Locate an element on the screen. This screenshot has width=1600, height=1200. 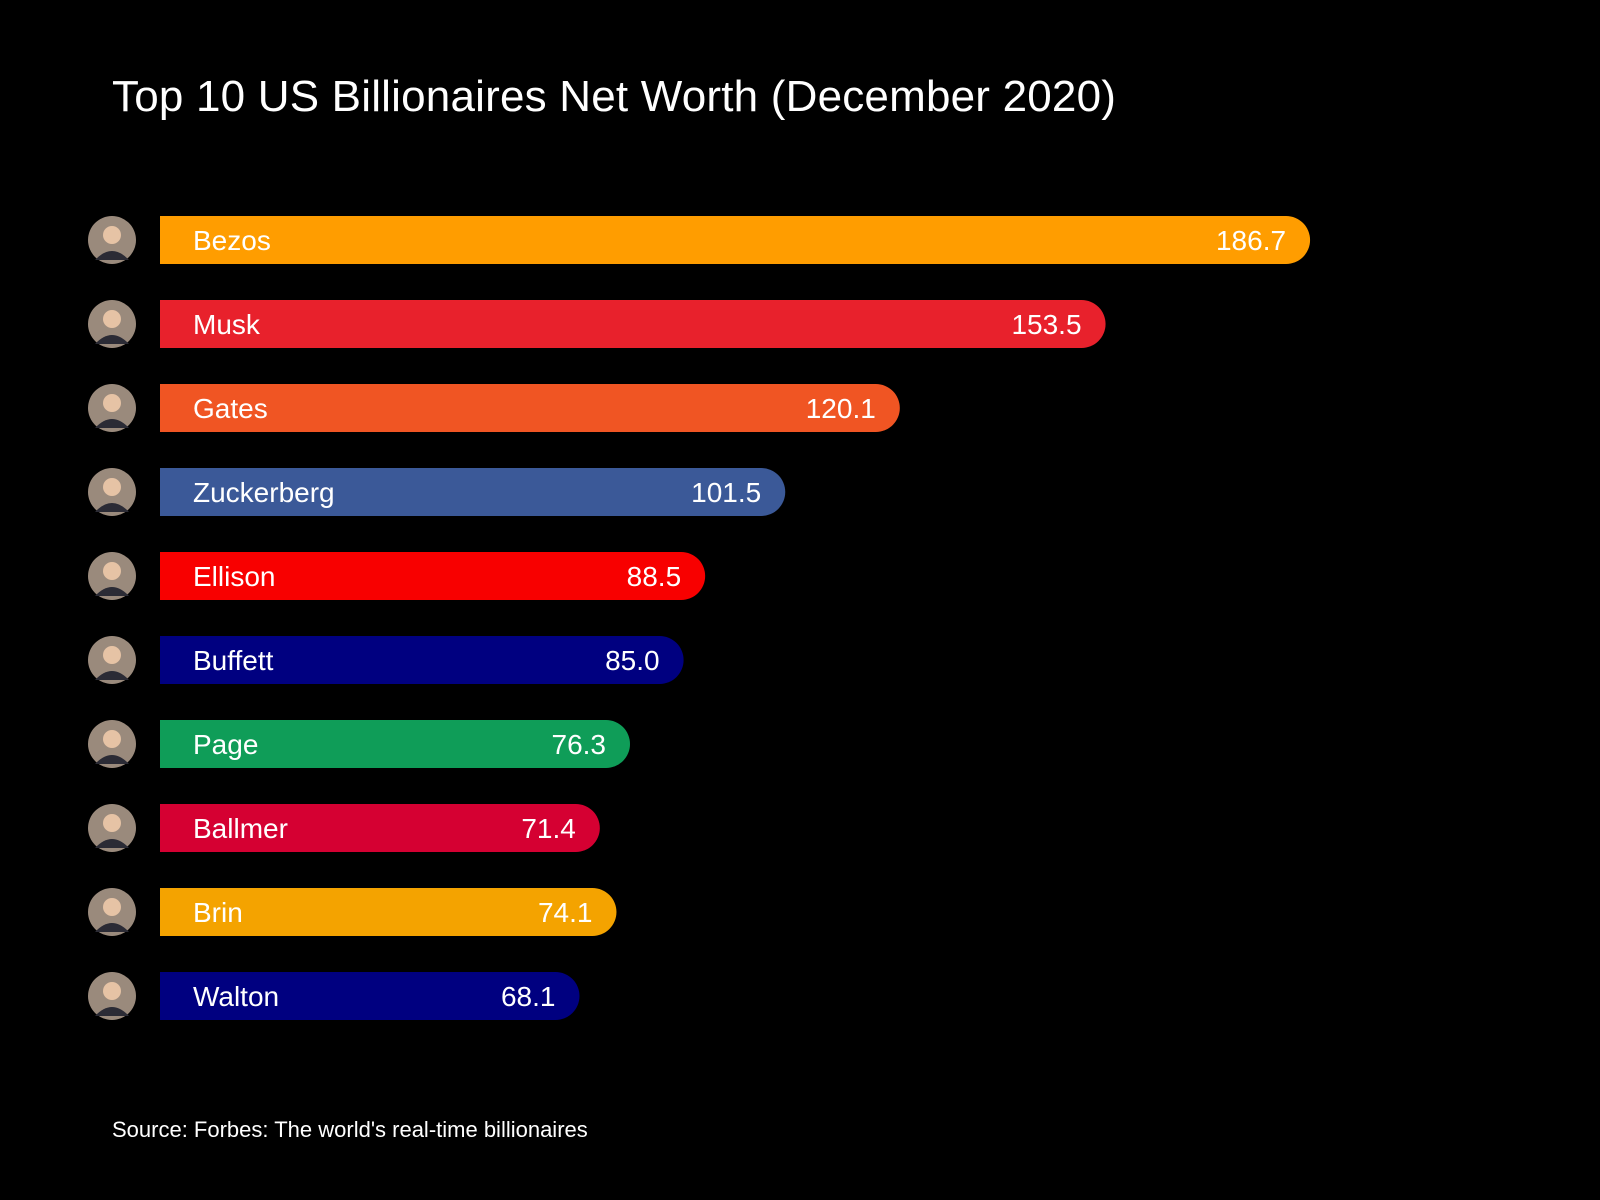
page-avatar-icon is located at coordinates (112, 744).